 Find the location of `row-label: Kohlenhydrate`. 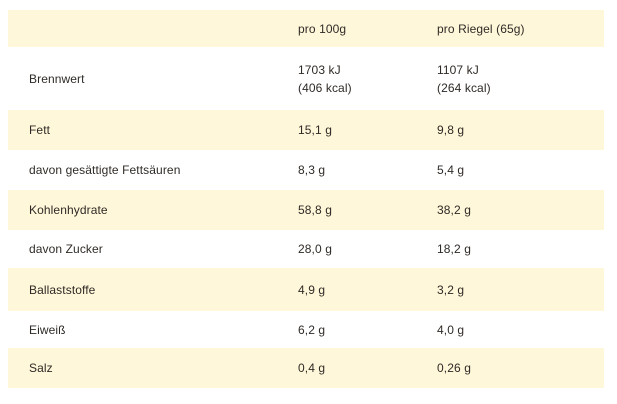

row-label: Kohlenhydrate is located at coordinates (68, 210).